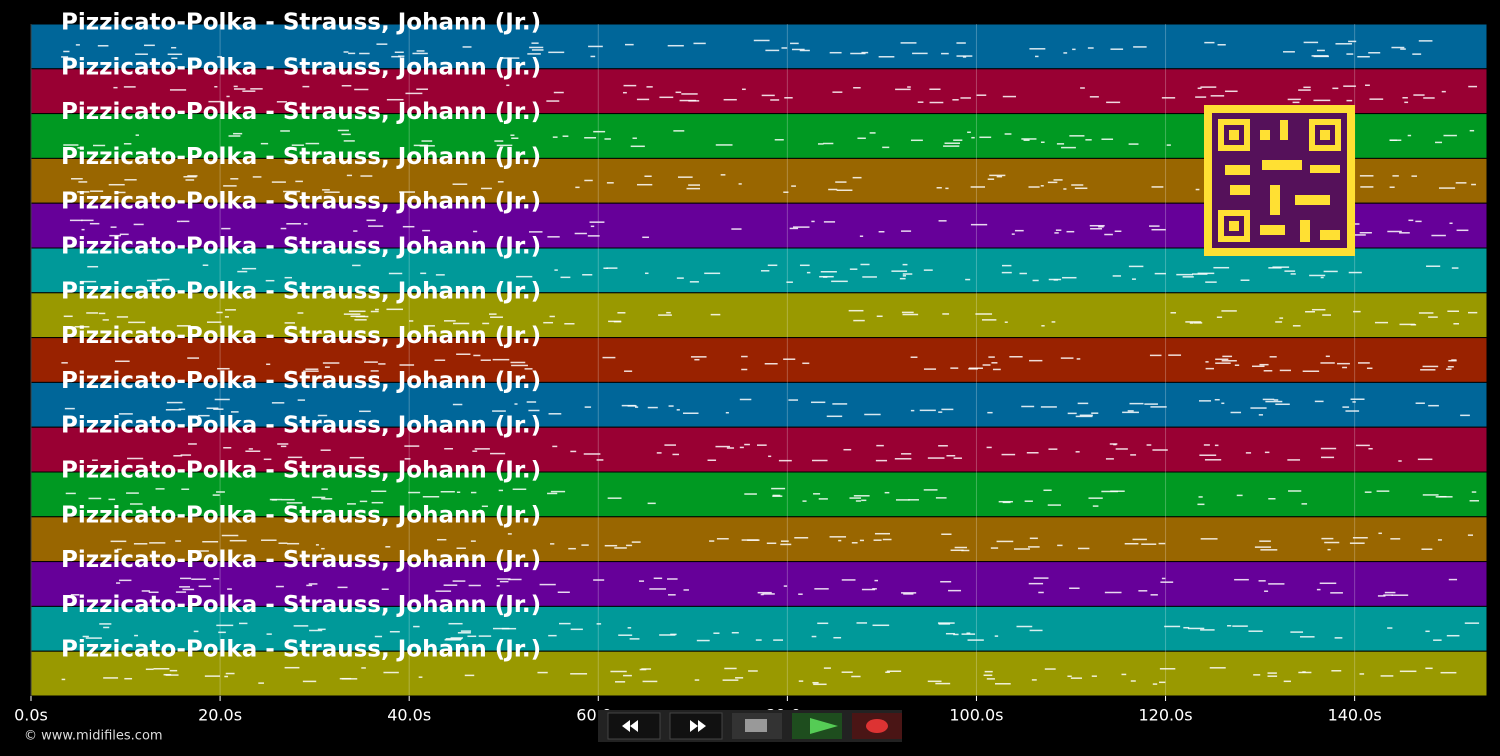 Image resolution: width=1500 pixels, height=756 pixels. I want to click on rewind-button, so click(634, 726).